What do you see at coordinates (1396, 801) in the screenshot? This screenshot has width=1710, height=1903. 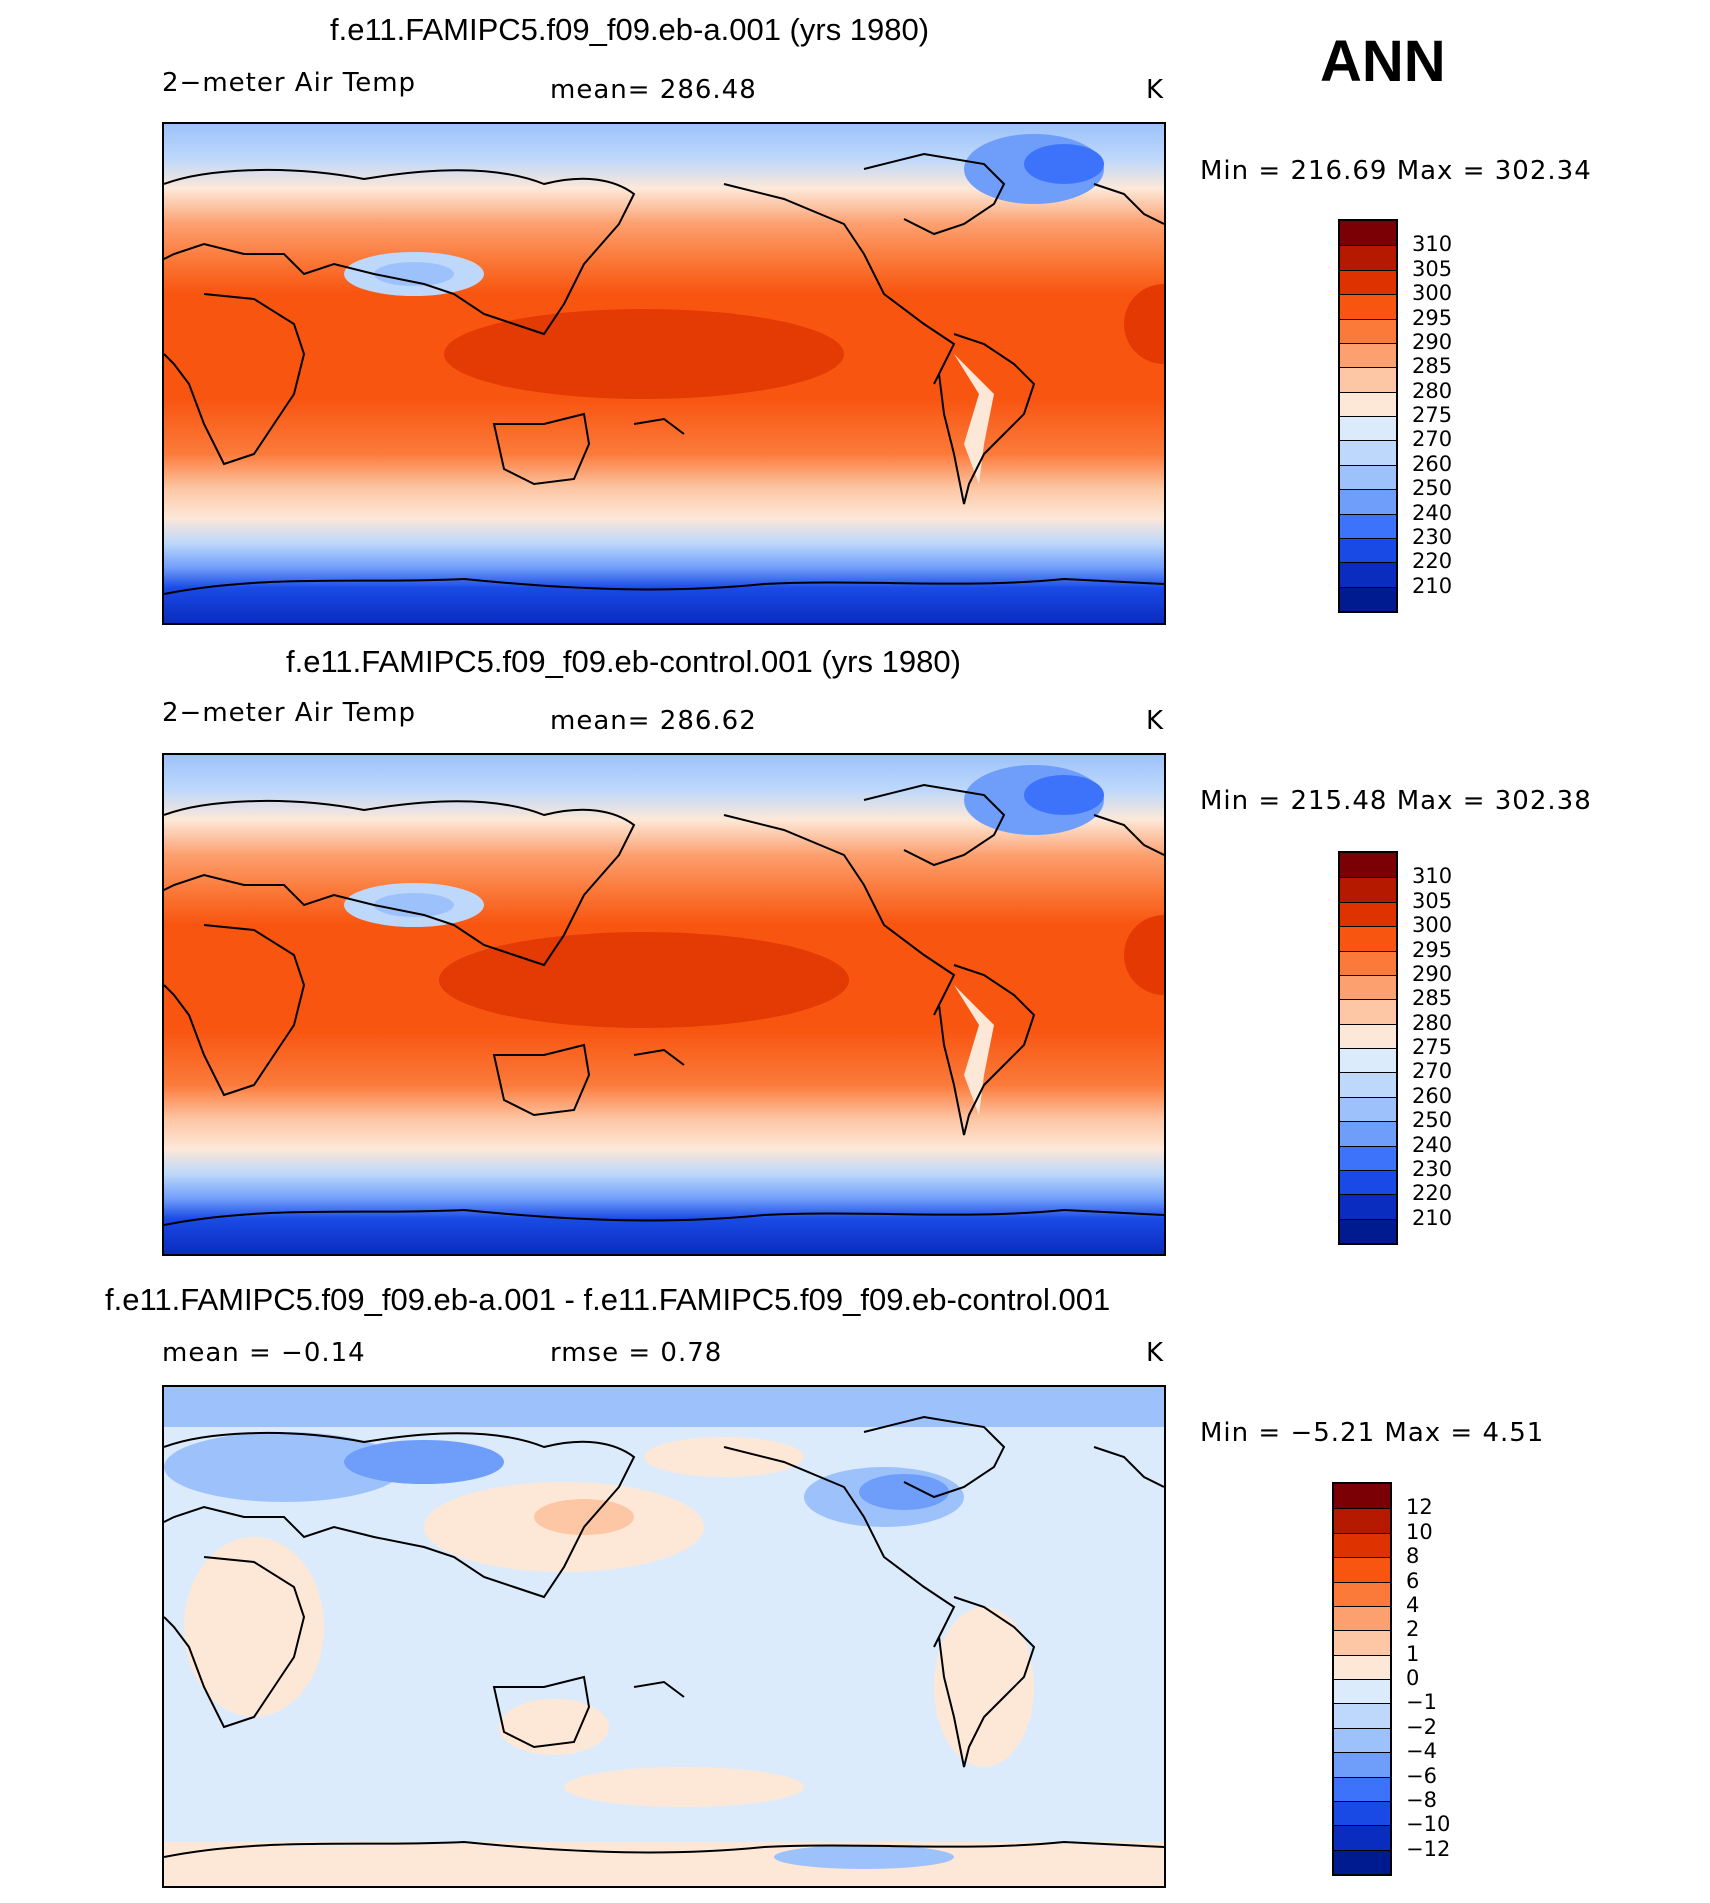 I see `panel2-minmax-label: Min = 215.48 Max = 302.38` at bounding box center [1396, 801].